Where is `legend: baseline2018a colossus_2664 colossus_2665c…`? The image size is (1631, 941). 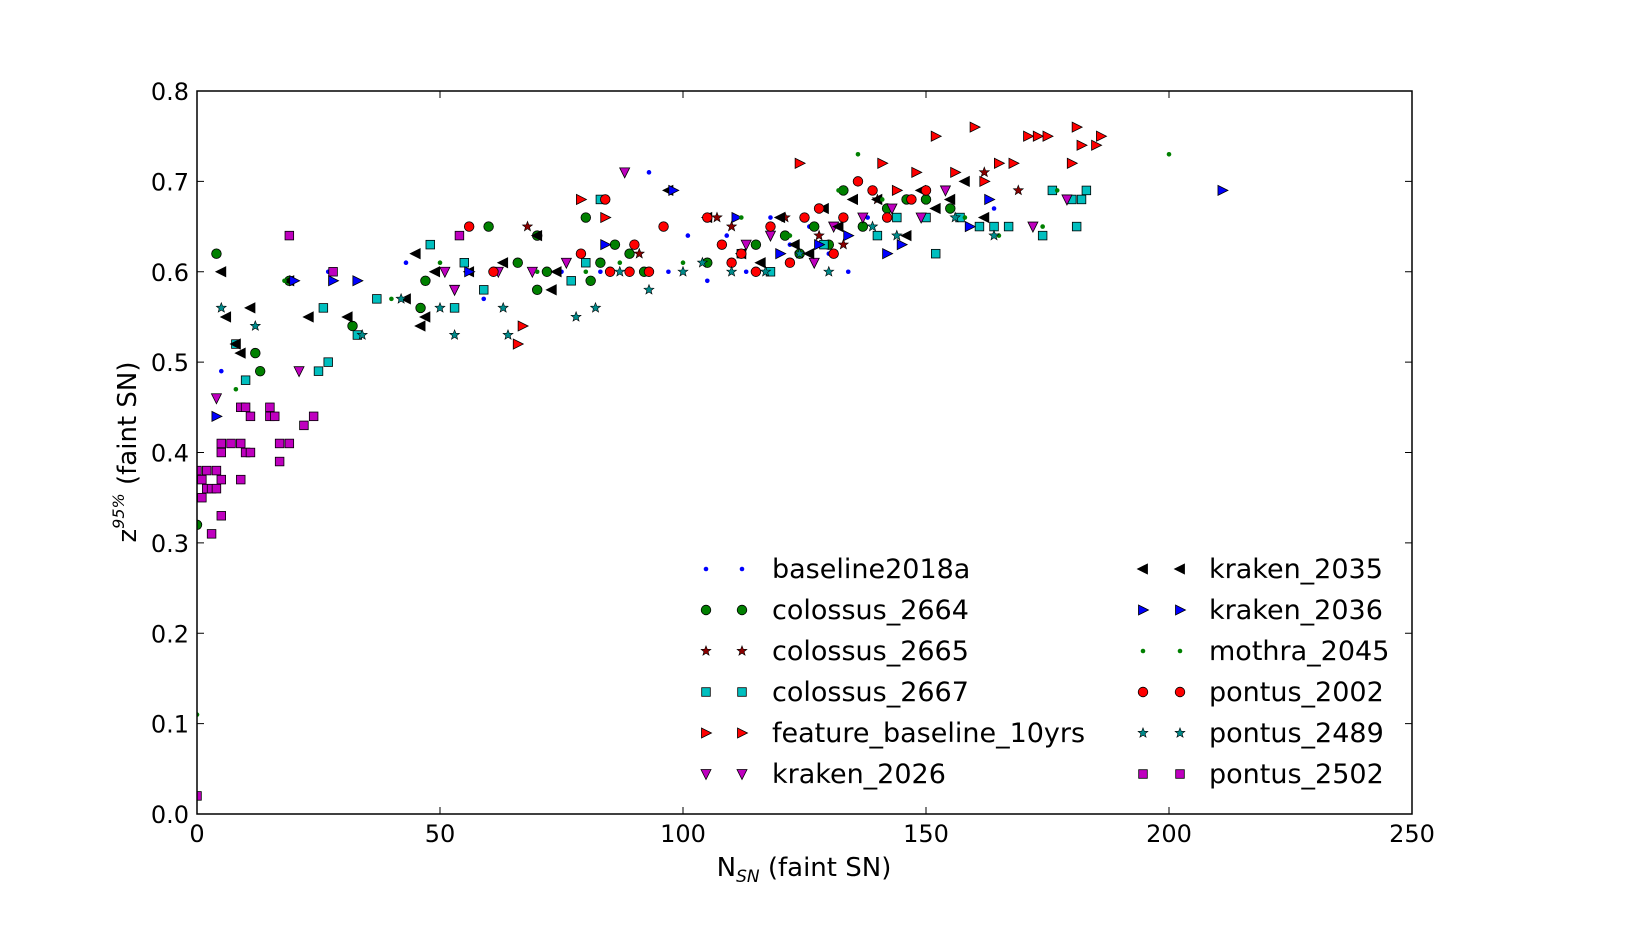 legend: baseline2018a colossus_2664 colossus_2665c… is located at coordinates (1044, 672).